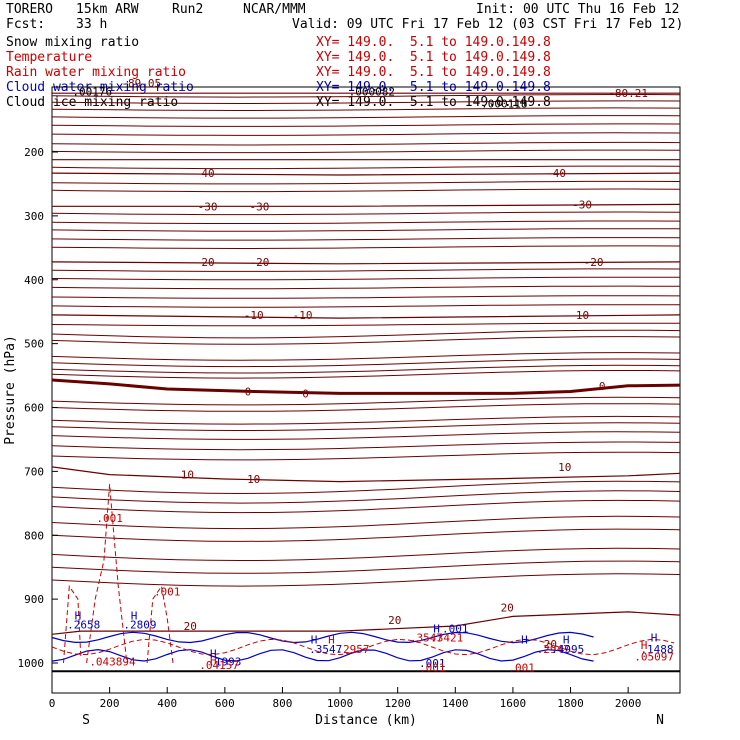  Describe the element at coordinates (188, 9) in the screenshot. I see `header-run: Run2` at that location.